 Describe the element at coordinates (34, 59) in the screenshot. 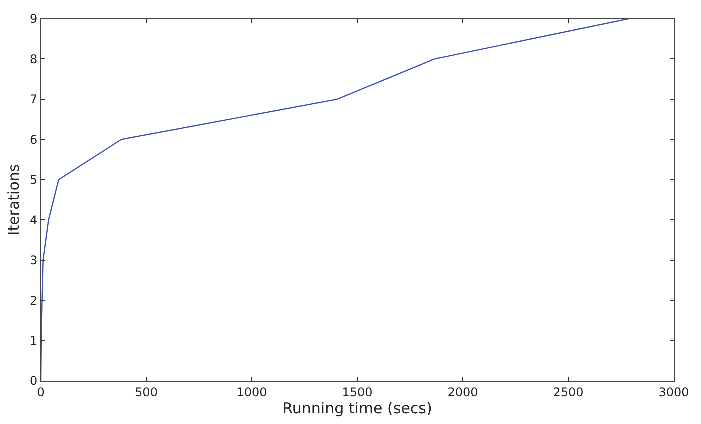

I see `y-tick-label: 8` at that location.